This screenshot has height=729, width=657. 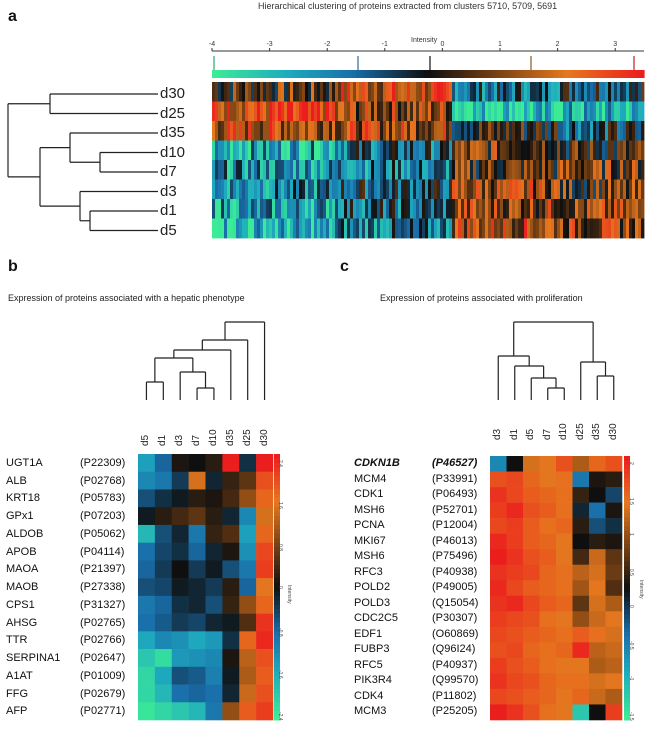 I want to click on colorbar-tick-label: 1, so click(x=631, y=535).